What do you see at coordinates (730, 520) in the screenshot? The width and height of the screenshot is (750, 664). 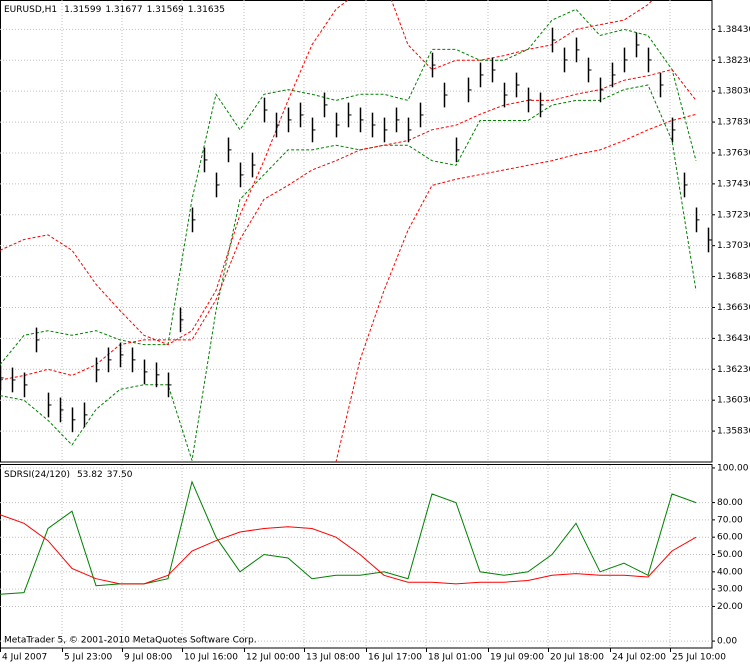 I see `y-tick-label: 70.00` at bounding box center [730, 520].